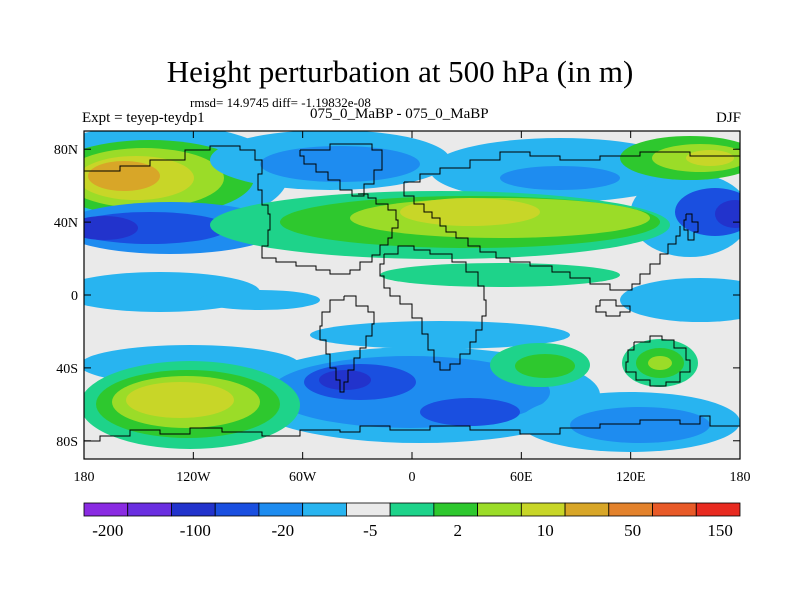 The height and width of the screenshot is (600, 800). I want to click on y-tick-label: 80N, so click(66, 150).